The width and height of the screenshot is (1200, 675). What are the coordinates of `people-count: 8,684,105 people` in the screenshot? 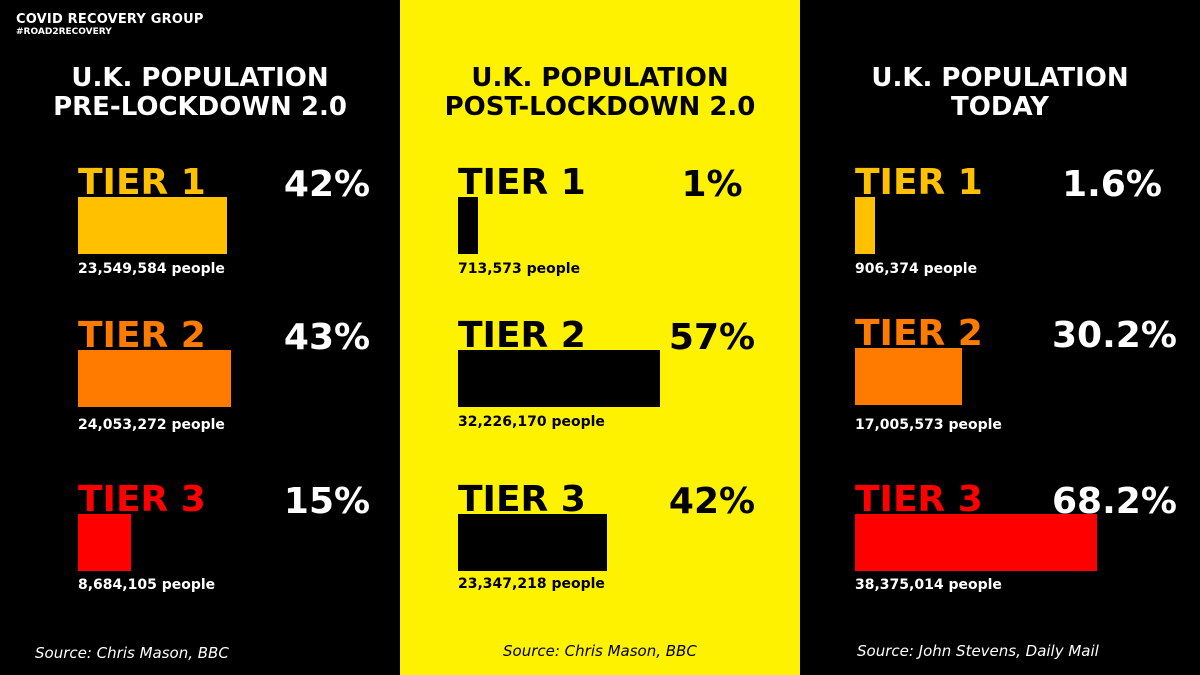 It's located at (147, 585).